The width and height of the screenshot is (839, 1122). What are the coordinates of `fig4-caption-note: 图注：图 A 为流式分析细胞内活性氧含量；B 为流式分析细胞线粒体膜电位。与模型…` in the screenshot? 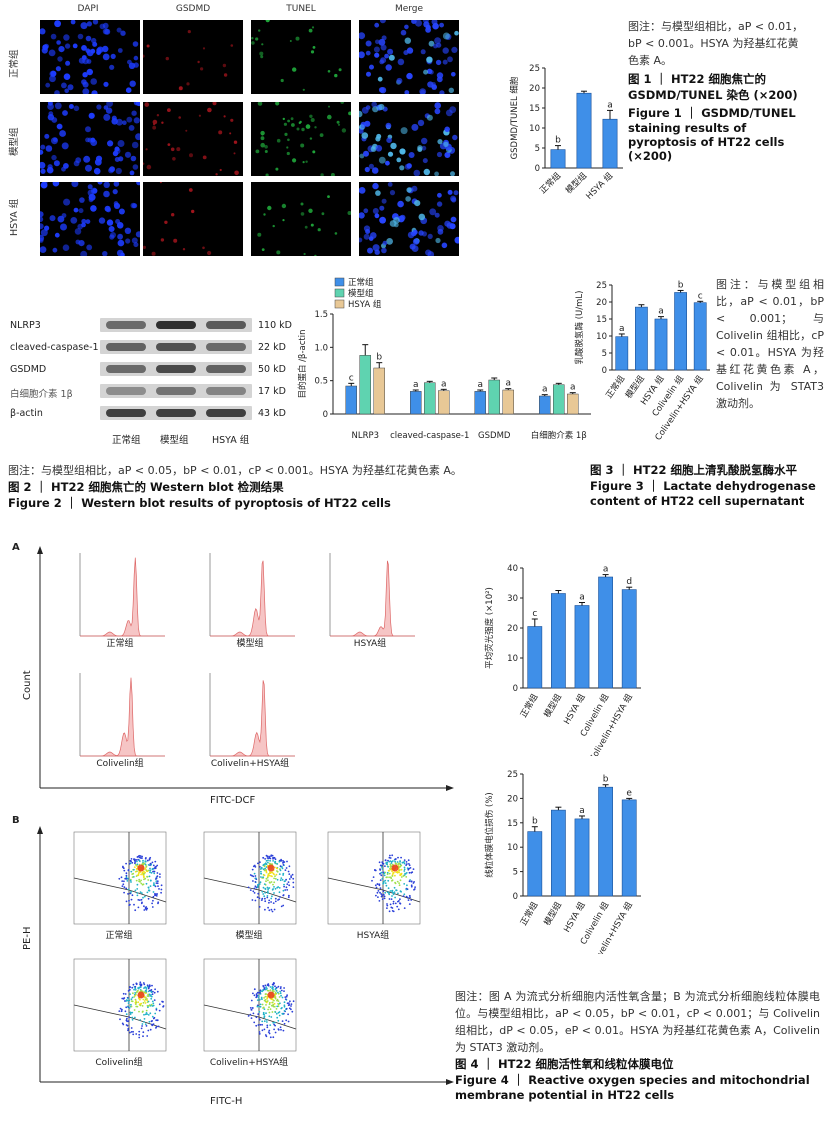 It's located at (637, 1022).